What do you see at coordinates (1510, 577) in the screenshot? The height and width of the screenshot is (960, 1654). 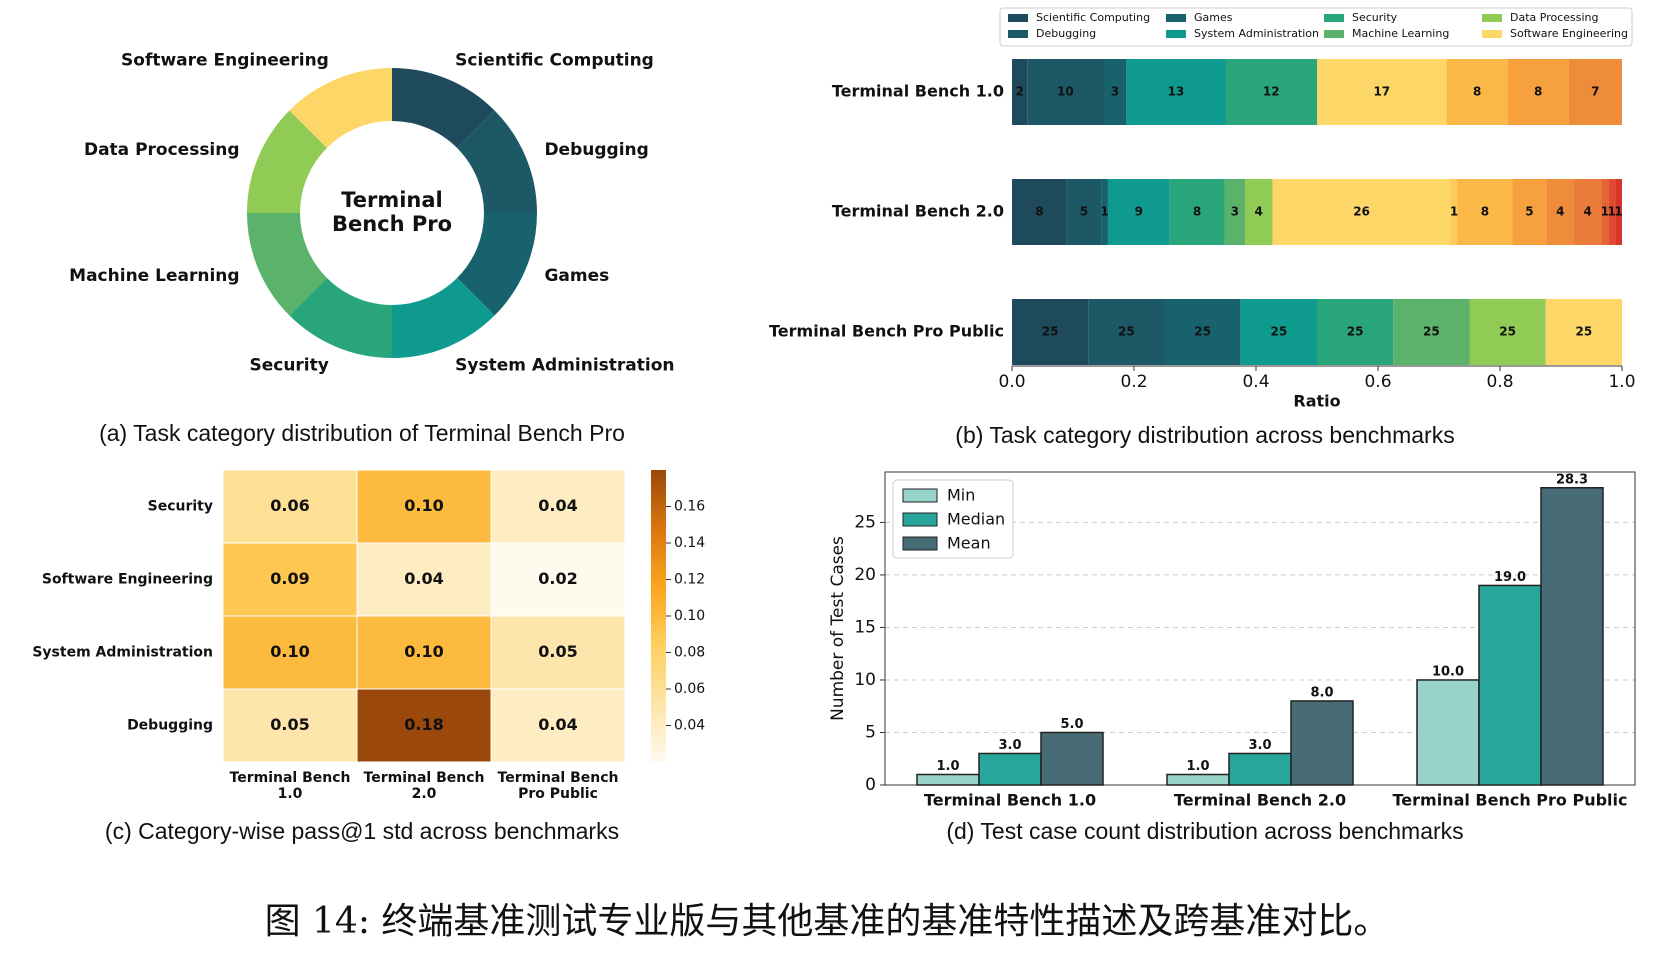 I see `data-label: 19.0` at bounding box center [1510, 577].